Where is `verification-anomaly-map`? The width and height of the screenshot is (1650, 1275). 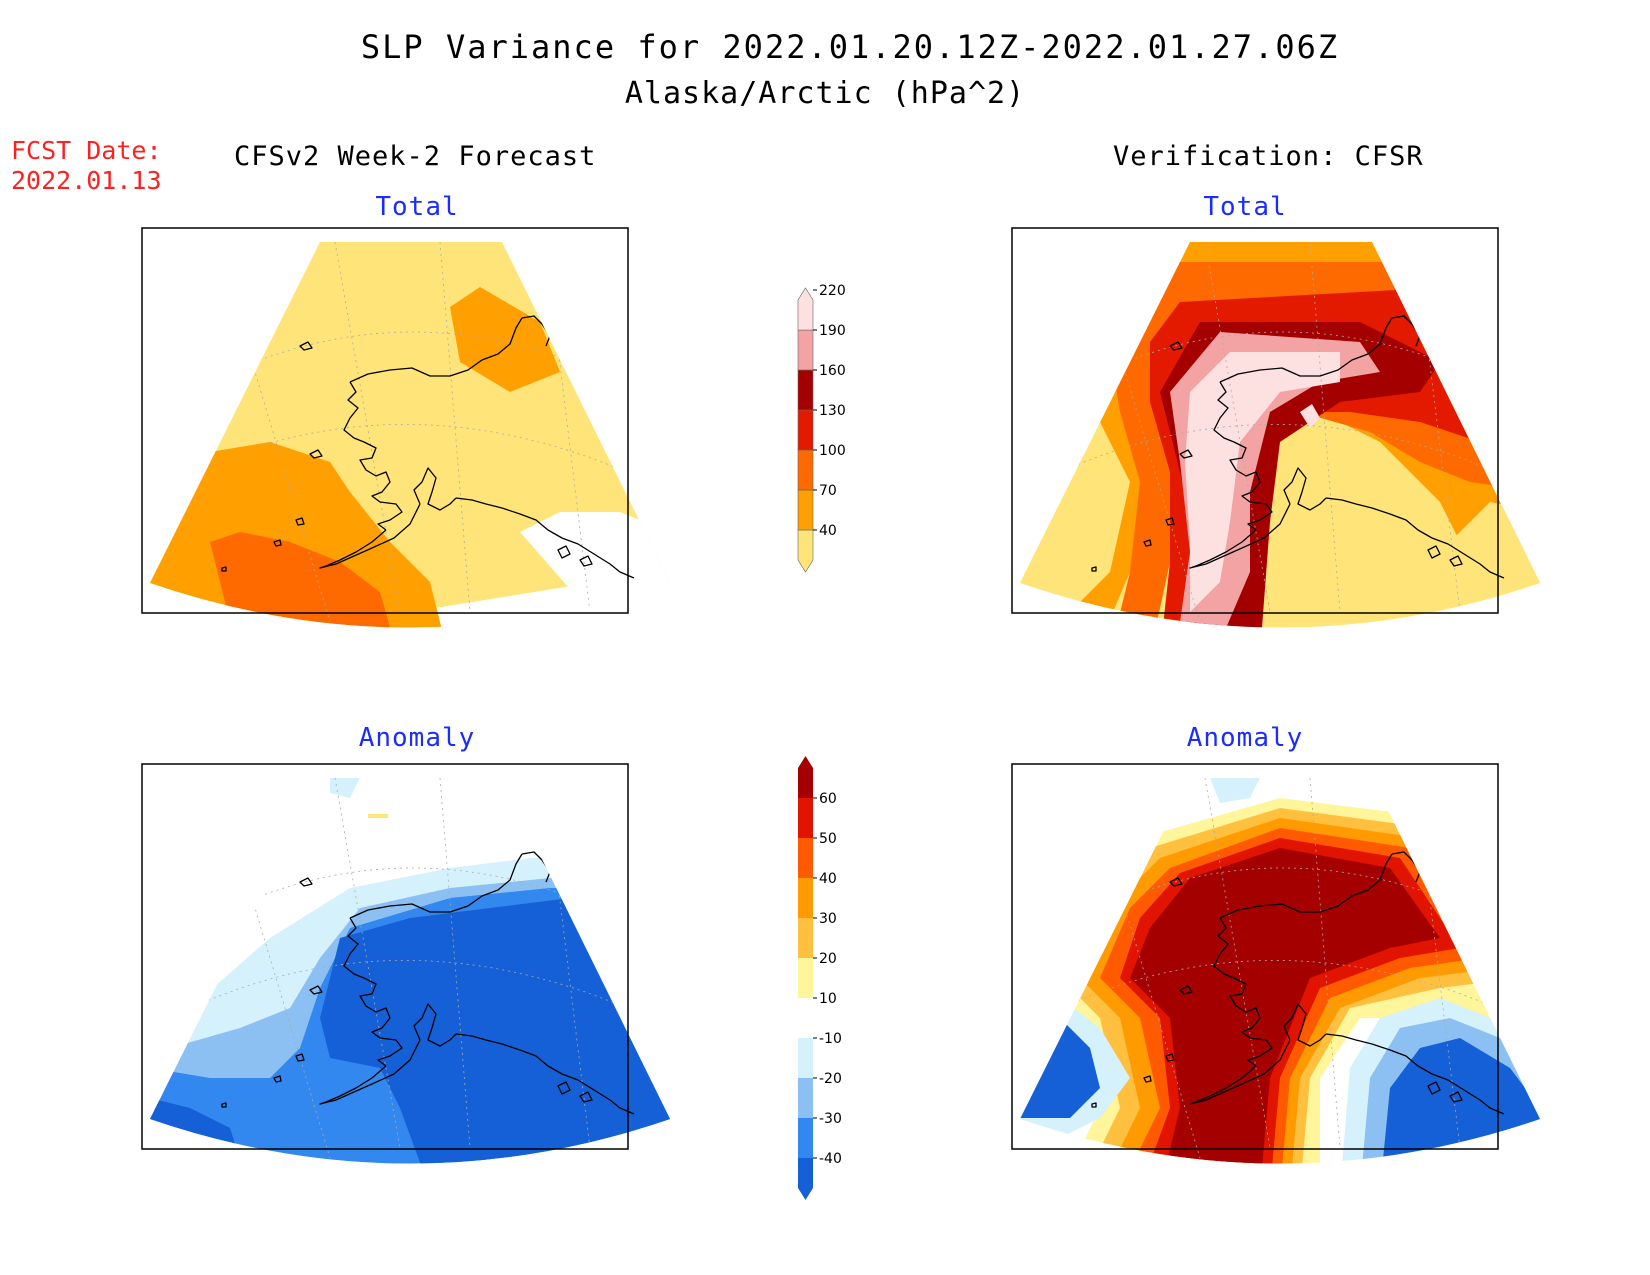
verification-anomaly-map is located at coordinates (1275, 963).